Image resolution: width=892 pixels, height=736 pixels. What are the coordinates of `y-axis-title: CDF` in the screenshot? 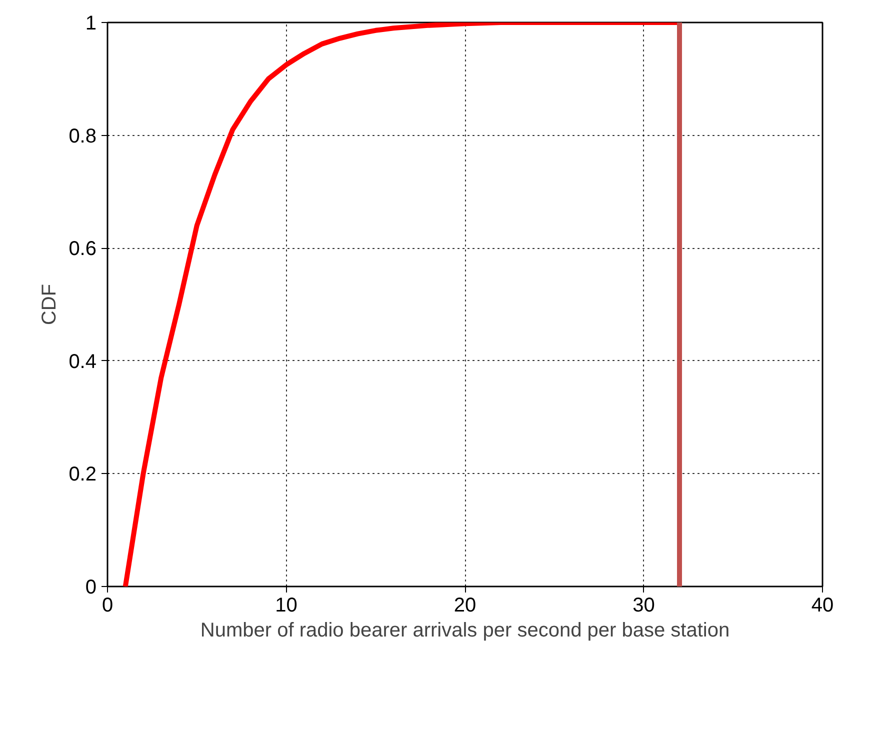 It's located at (49, 305).